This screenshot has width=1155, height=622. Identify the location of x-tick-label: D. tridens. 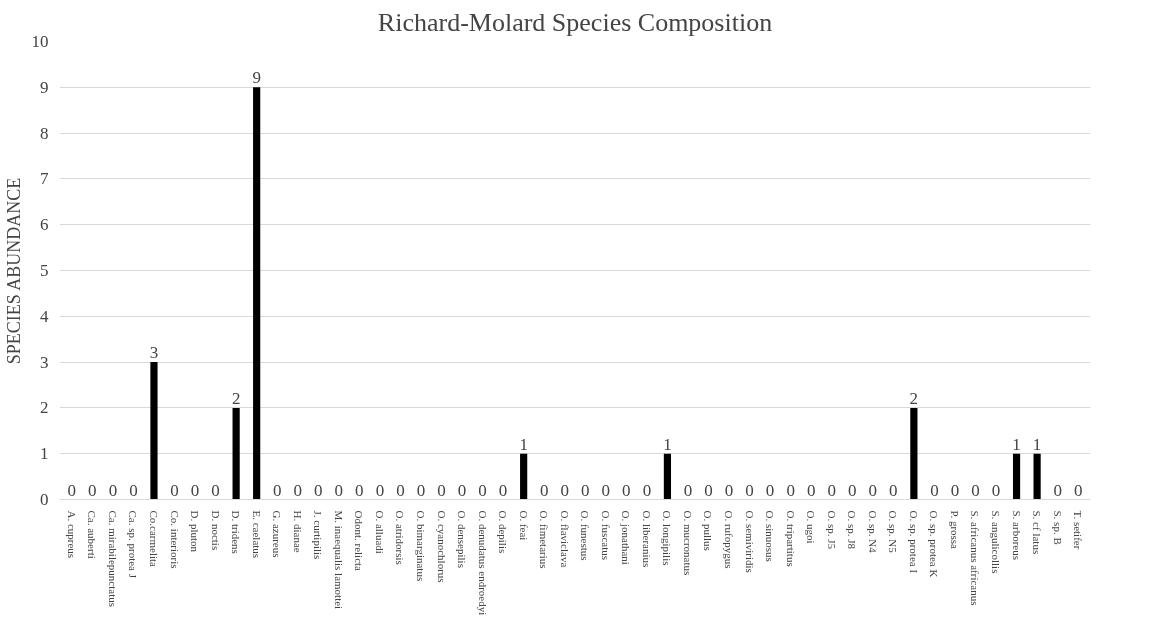
(236, 532).